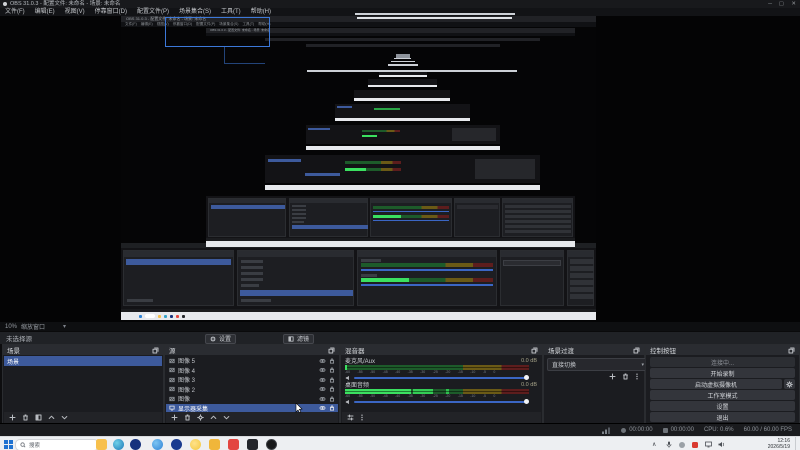  Describe the element at coordinates (200, 417) in the screenshot. I see `source-properties-button` at that location.